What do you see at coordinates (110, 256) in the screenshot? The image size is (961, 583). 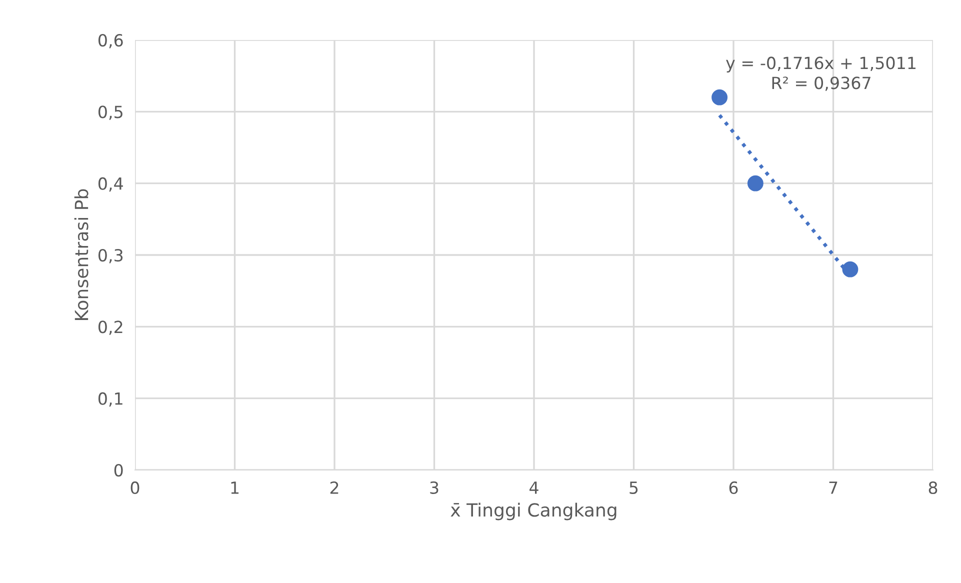 I see `y-tick-label: 0,3` at bounding box center [110, 256].